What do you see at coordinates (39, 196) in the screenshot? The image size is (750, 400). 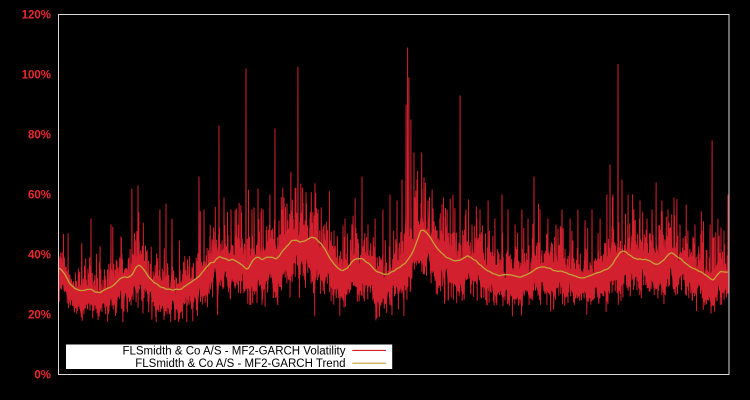 I see `svg-text: 60%` at bounding box center [39, 196].